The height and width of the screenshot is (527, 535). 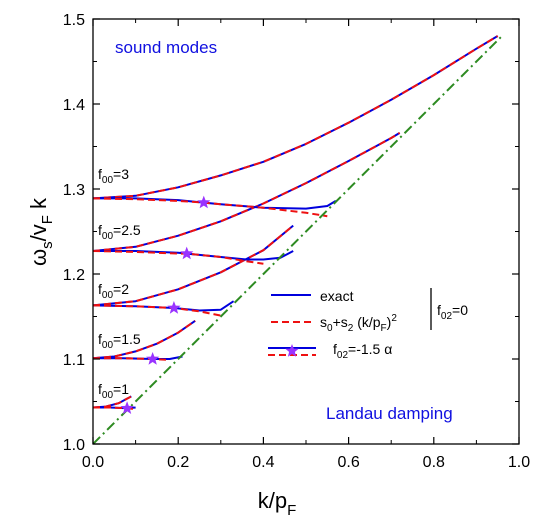 I want to click on curve-label-f00-1: f00=1, so click(x=113, y=391).